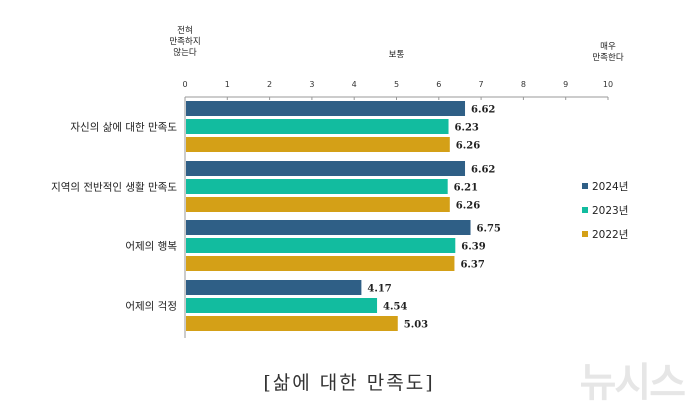 This screenshot has height=420, width=698. What do you see at coordinates (269, 84) in the screenshot?
I see `x-tick-label: 2` at bounding box center [269, 84].